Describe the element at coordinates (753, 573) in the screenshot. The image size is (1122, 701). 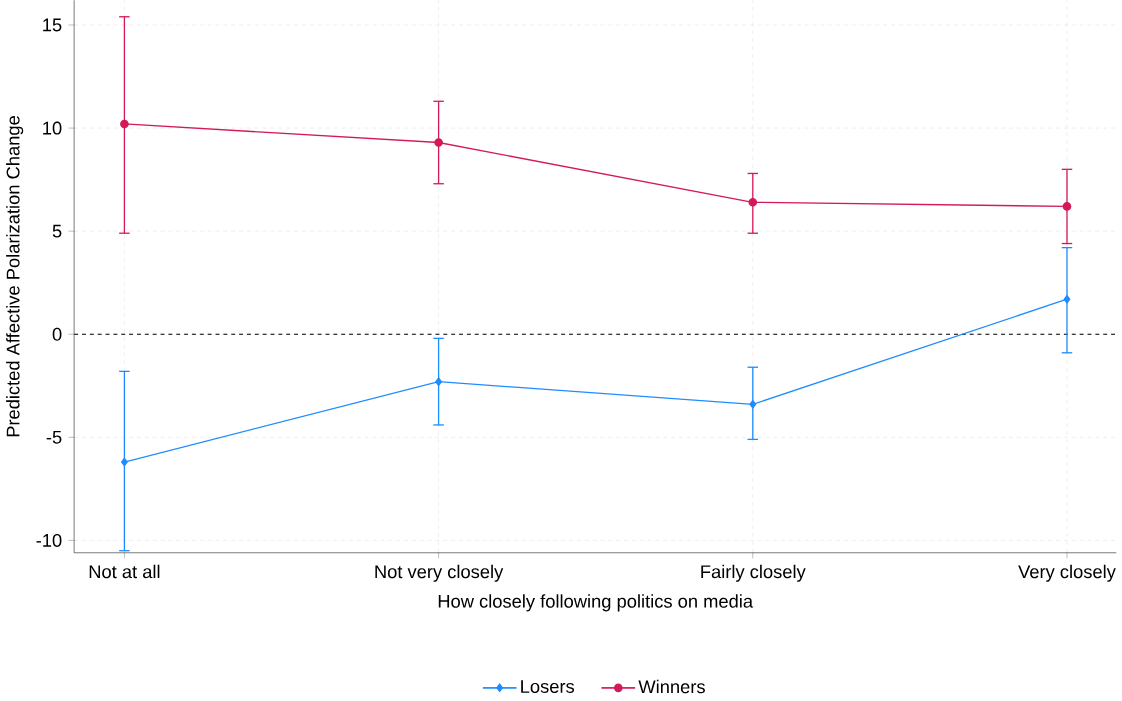
I see `x-tick-label: Fairly closely` at that location.